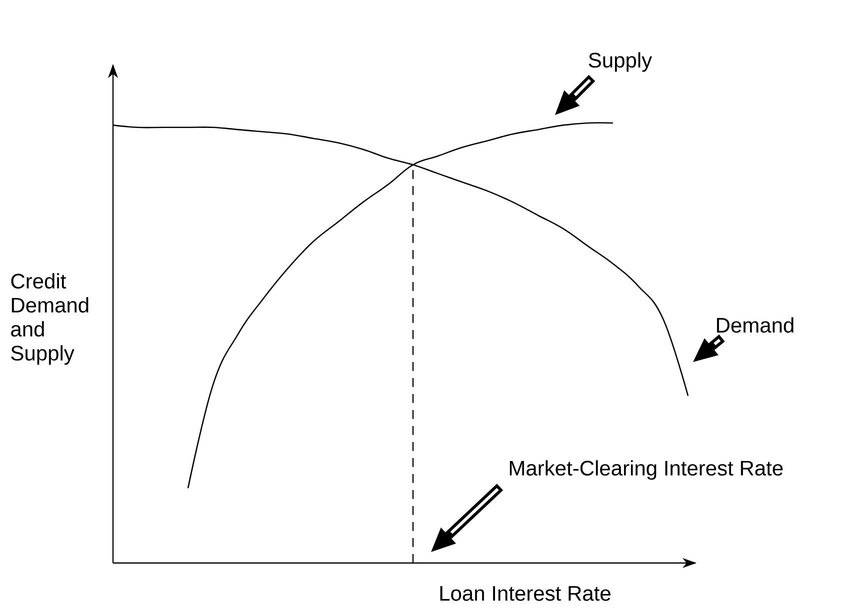  Describe the element at coordinates (646, 470) in the screenshot. I see `annotation: Market-Clearing Interest Rate` at that location.